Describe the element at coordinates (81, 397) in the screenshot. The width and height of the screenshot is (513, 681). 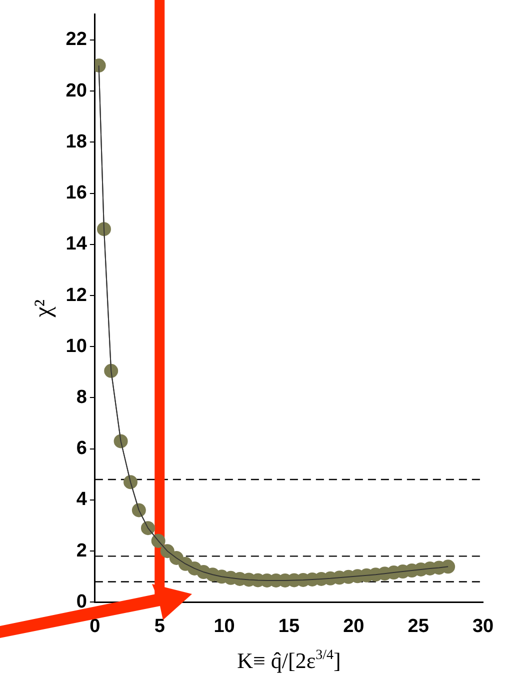
I see `y-tick-label: 8` at that location.